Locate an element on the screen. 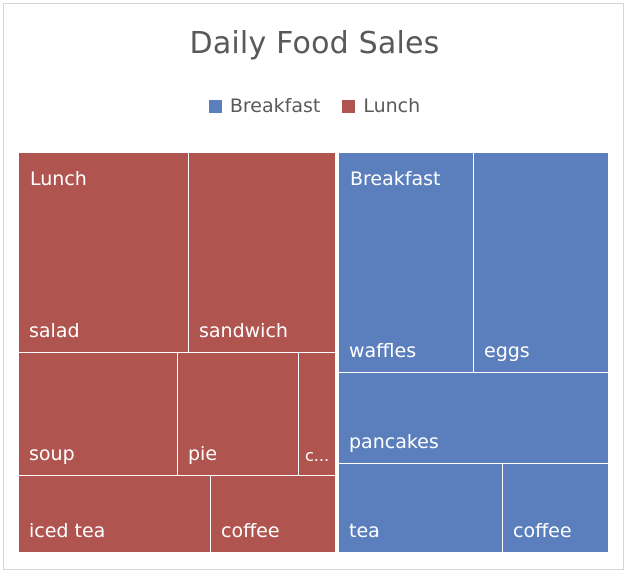  treemap-tile-lunch-soup: soup is located at coordinates (98, 414).